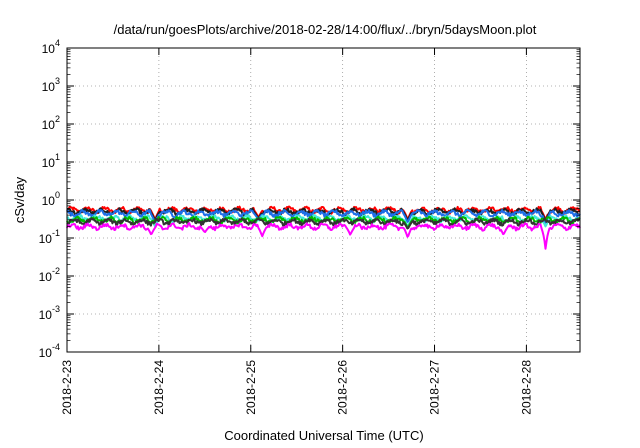 This screenshot has width=640, height=448. I want to click on x-tick-label: 2018-2-24, so click(159, 387).